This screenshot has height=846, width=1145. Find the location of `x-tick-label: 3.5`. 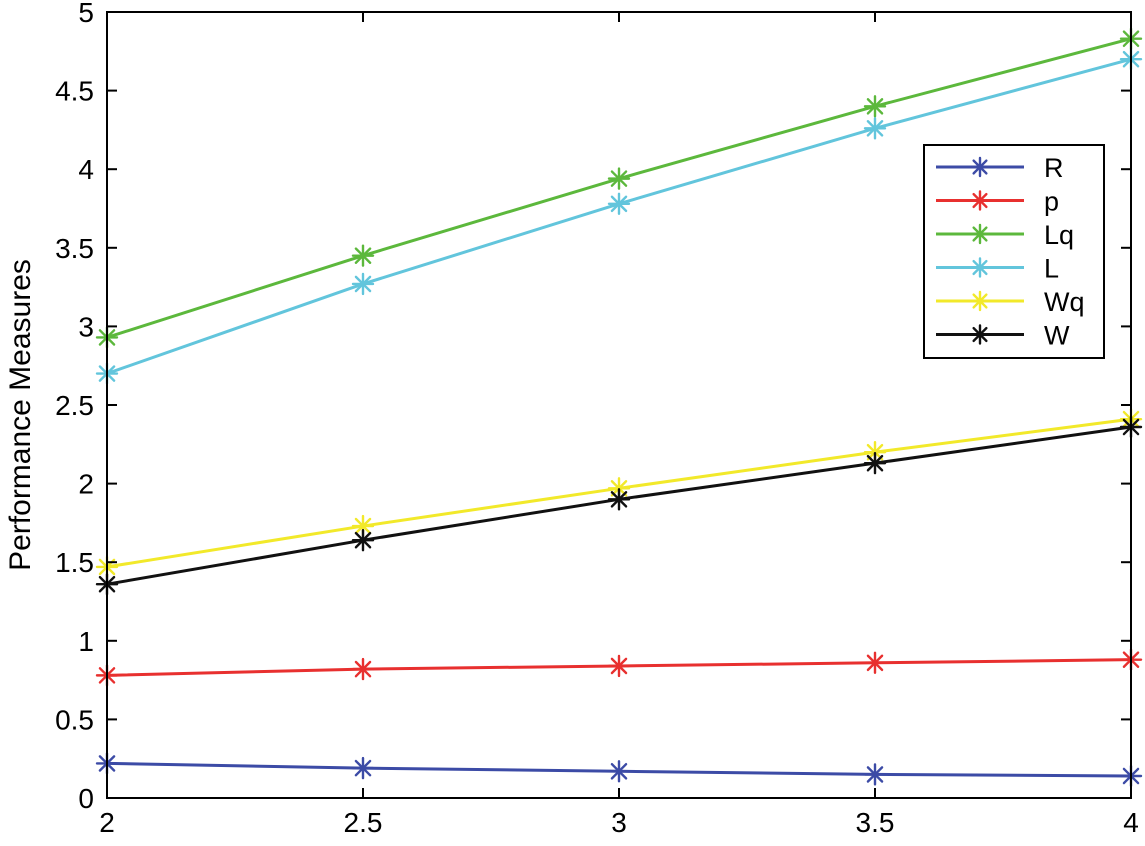

x-tick-label: 3.5 is located at coordinates (875, 822).